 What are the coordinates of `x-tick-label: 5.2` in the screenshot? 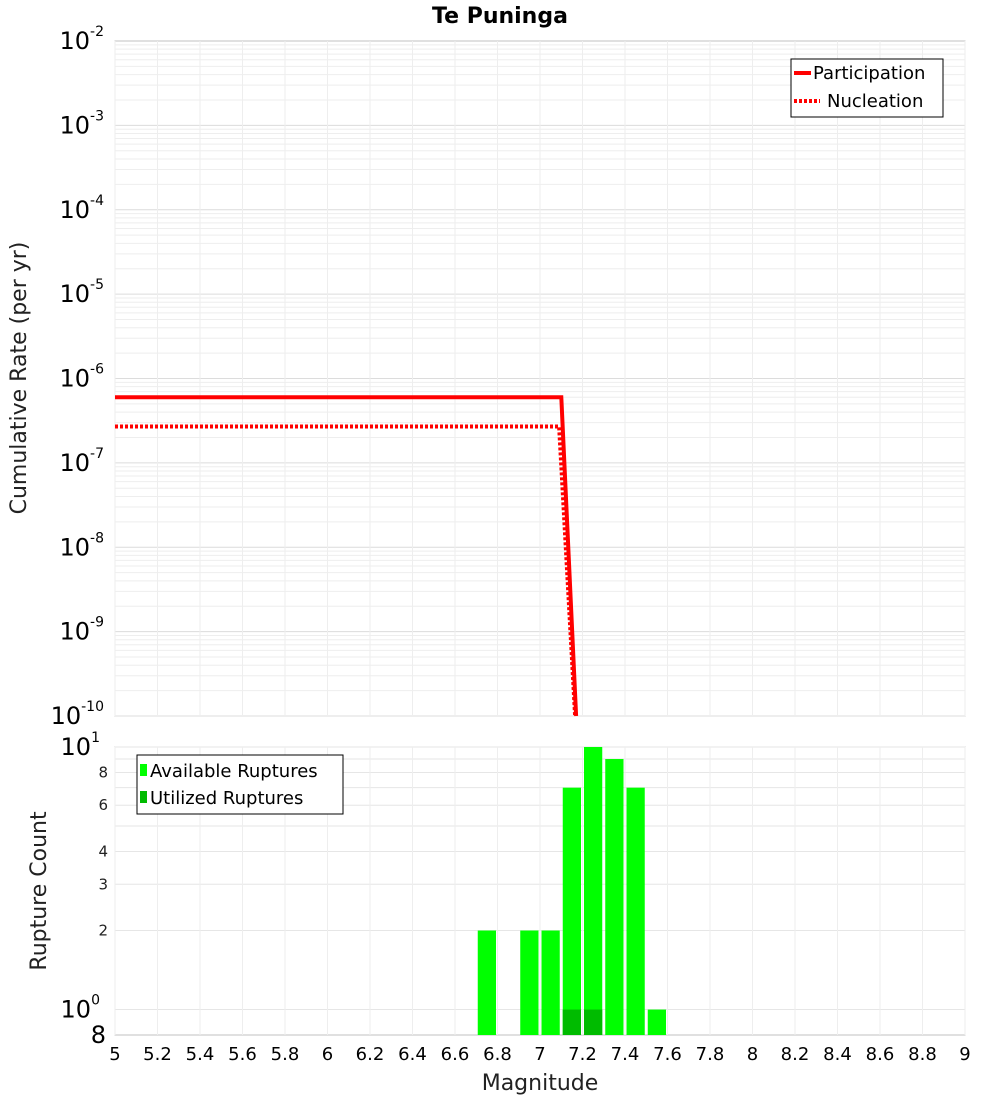 It's located at (157, 1054).